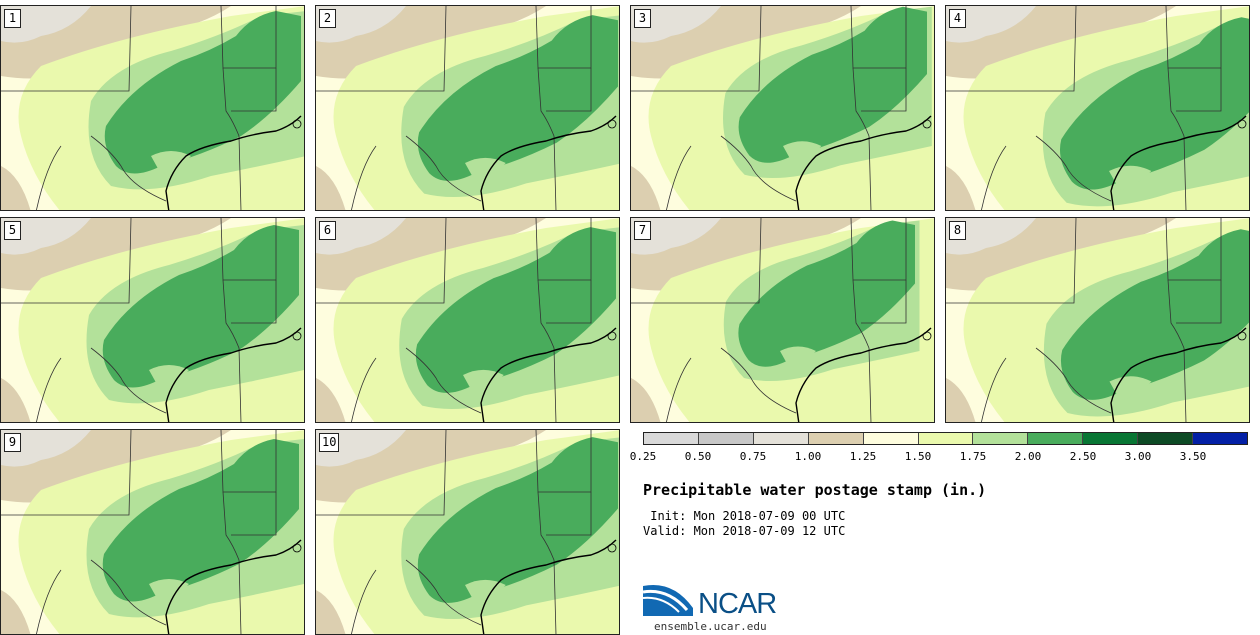  I want to click on colorbar, so click(945, 438).